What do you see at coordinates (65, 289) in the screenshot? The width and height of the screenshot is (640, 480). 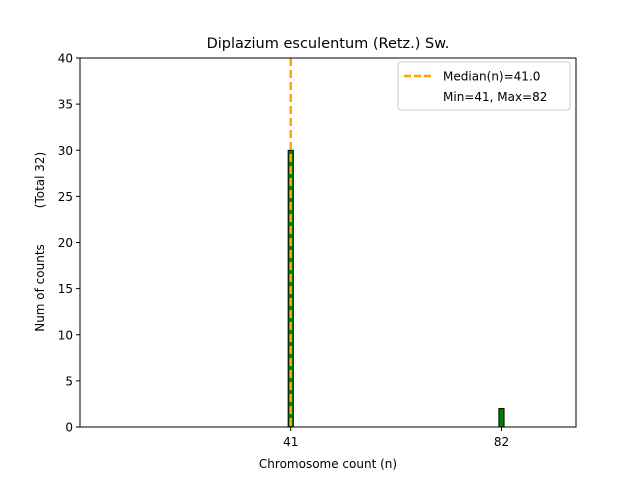 I see `y-tick-label: 15` at bounding box center [65, 289].